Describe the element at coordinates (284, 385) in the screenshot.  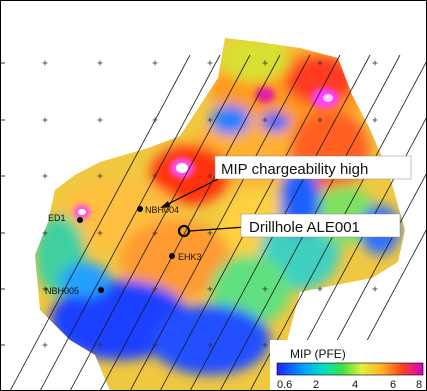
I see `legend-tick-0: 0.6` at that location.